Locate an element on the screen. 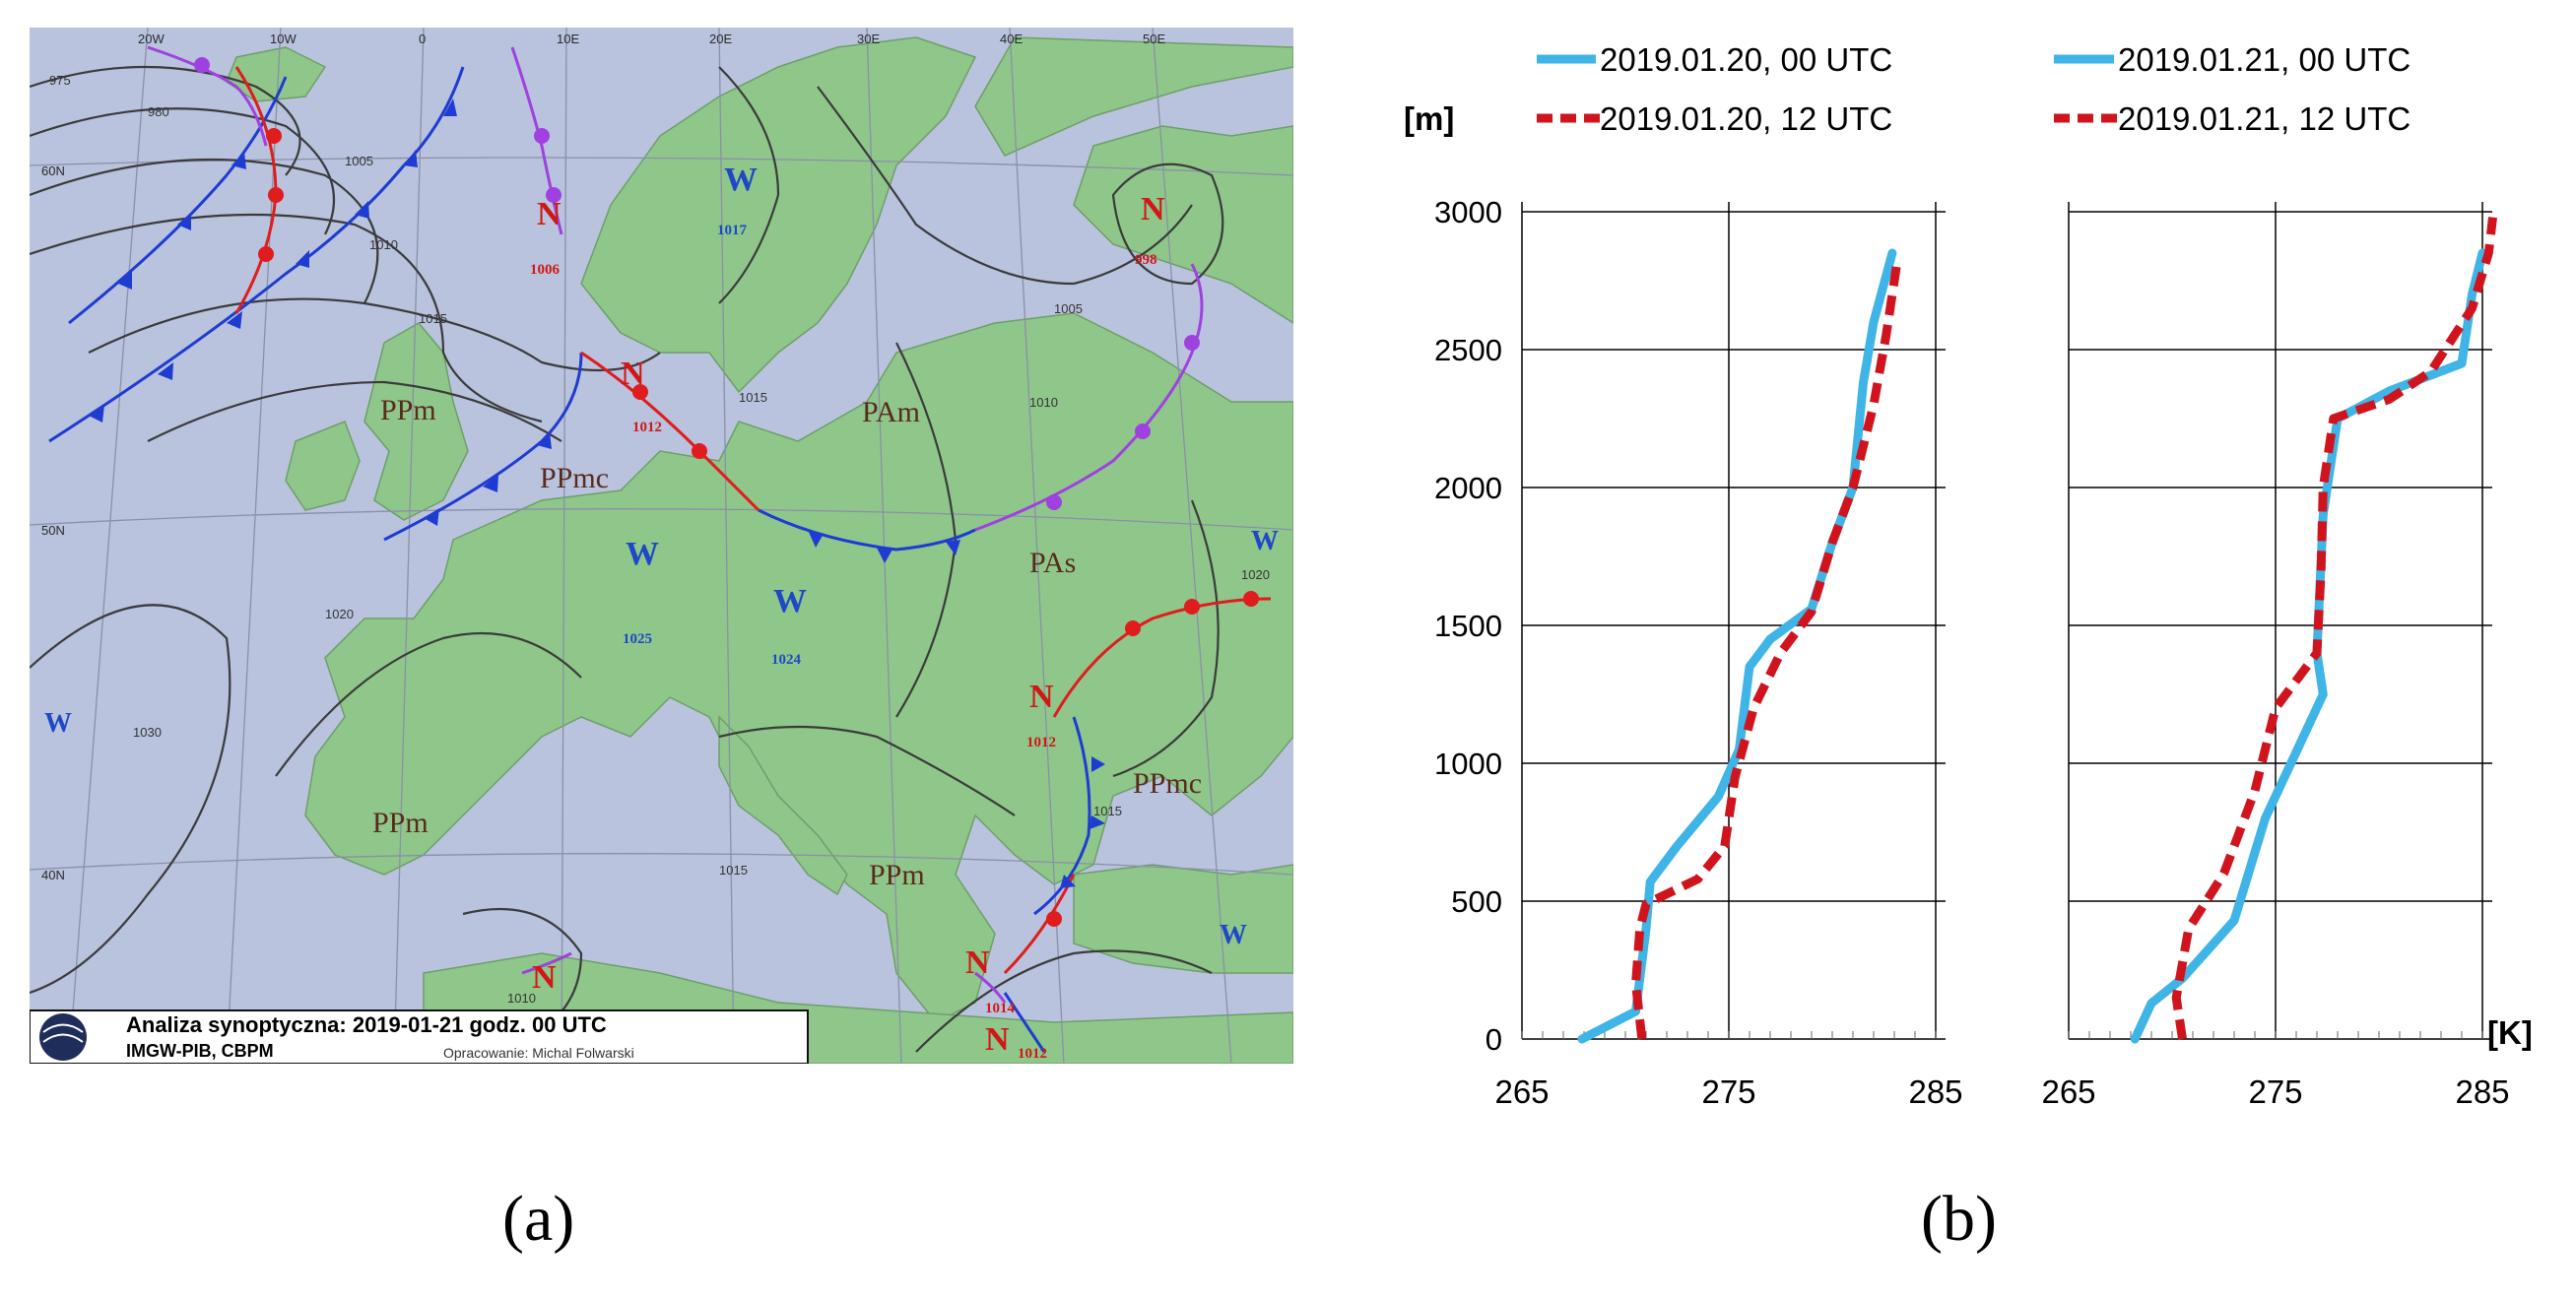 This screenshot has height=1301, width=2576. isobar-label: 1020 is located at coordinates (1256, 574).